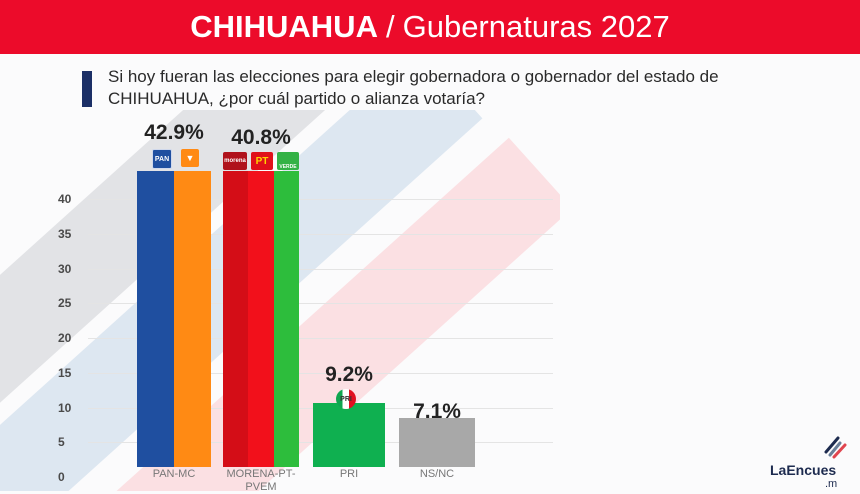 This screenshot has width=860, height=494. Describe the element at coordinates (65, 303) in the screenshot. I see `y-tick-label: 25` at that location.